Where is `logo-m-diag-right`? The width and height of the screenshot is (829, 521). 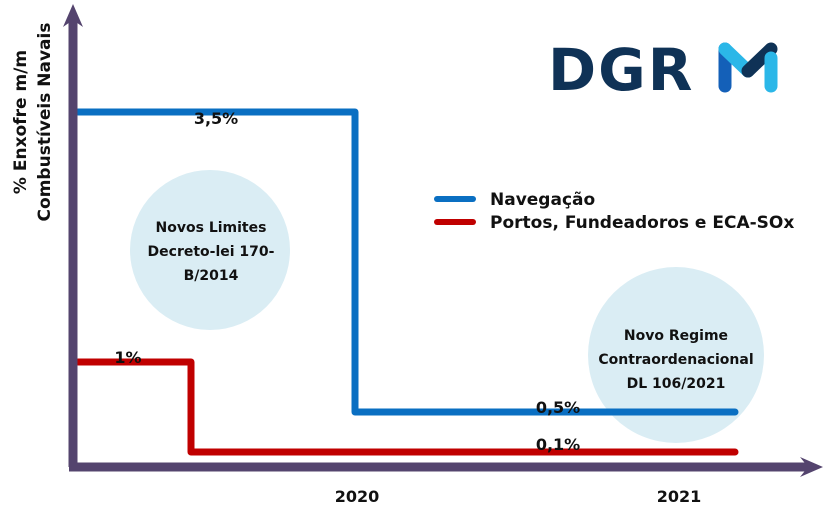 logo-m-diag-right is located at coordinates (759, 60).